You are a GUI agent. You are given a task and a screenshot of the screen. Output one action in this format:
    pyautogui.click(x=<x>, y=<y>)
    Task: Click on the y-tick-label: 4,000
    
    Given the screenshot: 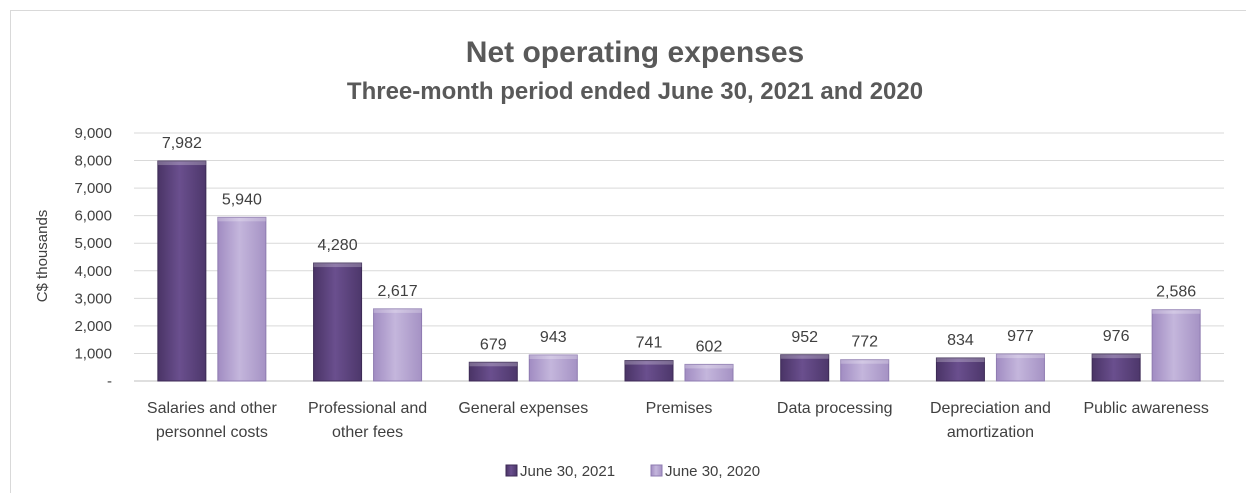 What is the action you would take?
    pyautogui.click(x=93, y=271)
    